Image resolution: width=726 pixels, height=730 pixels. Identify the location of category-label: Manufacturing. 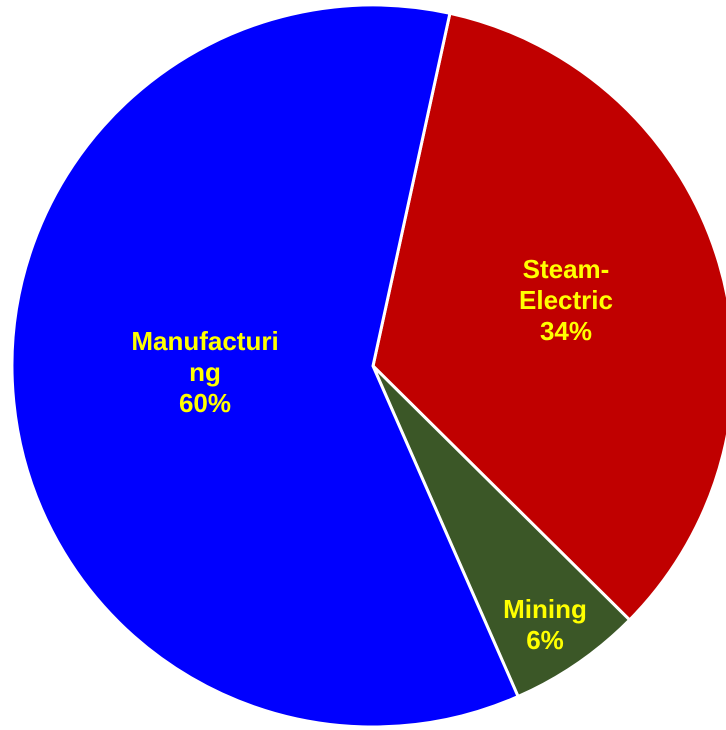
(205, 356).